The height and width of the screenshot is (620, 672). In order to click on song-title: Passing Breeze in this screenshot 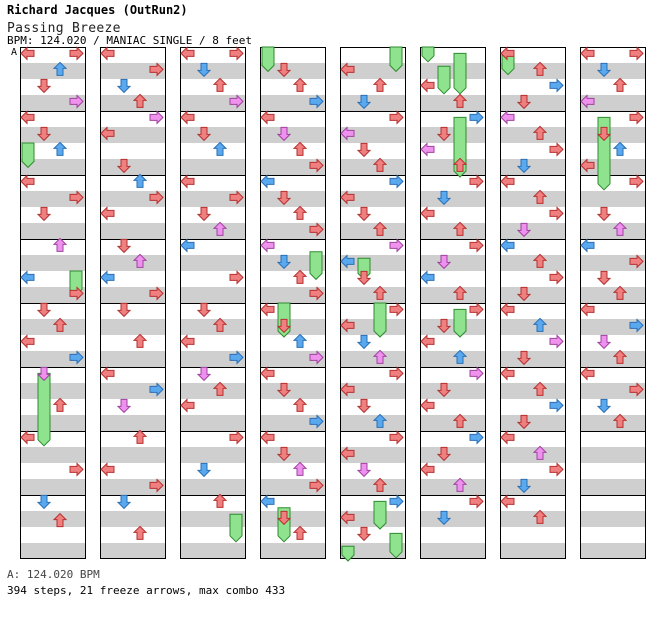, I will do `click(64, 28)`.